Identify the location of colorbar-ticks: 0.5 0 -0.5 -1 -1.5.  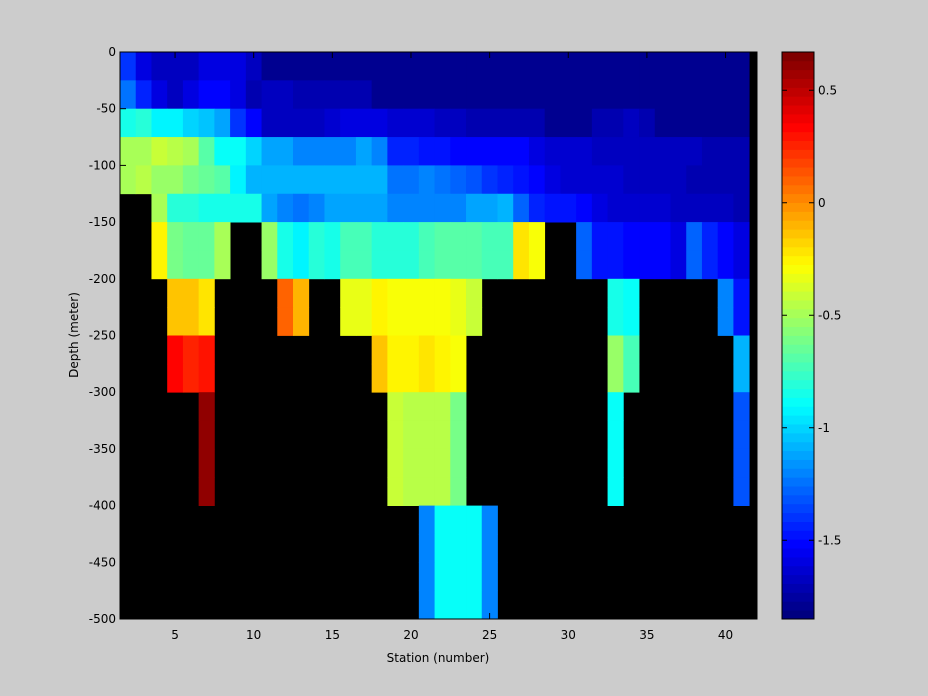
(811, 315).